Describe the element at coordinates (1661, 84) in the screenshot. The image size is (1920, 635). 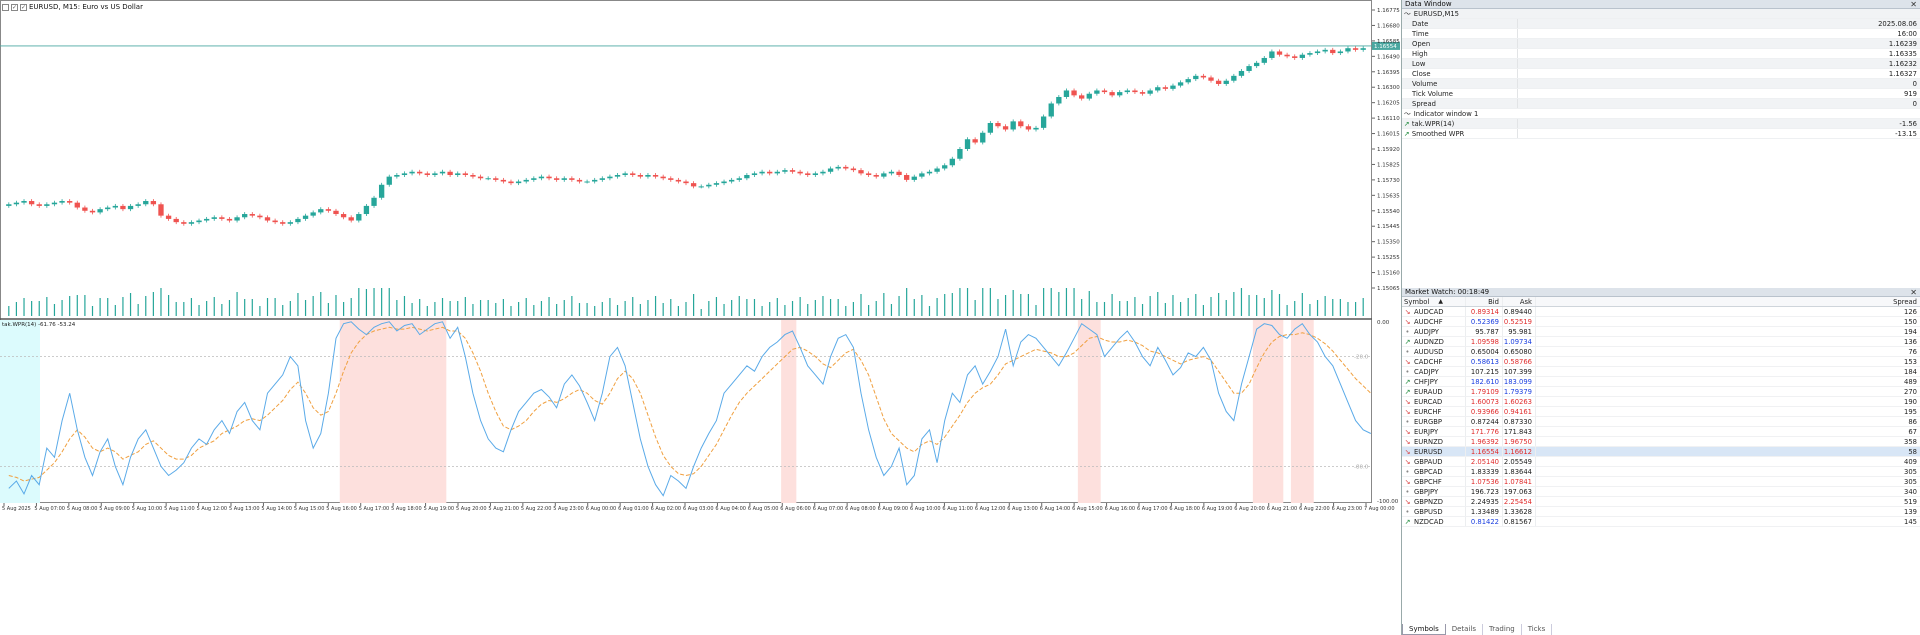
I see `data-window-row: Volume 0` at that location.